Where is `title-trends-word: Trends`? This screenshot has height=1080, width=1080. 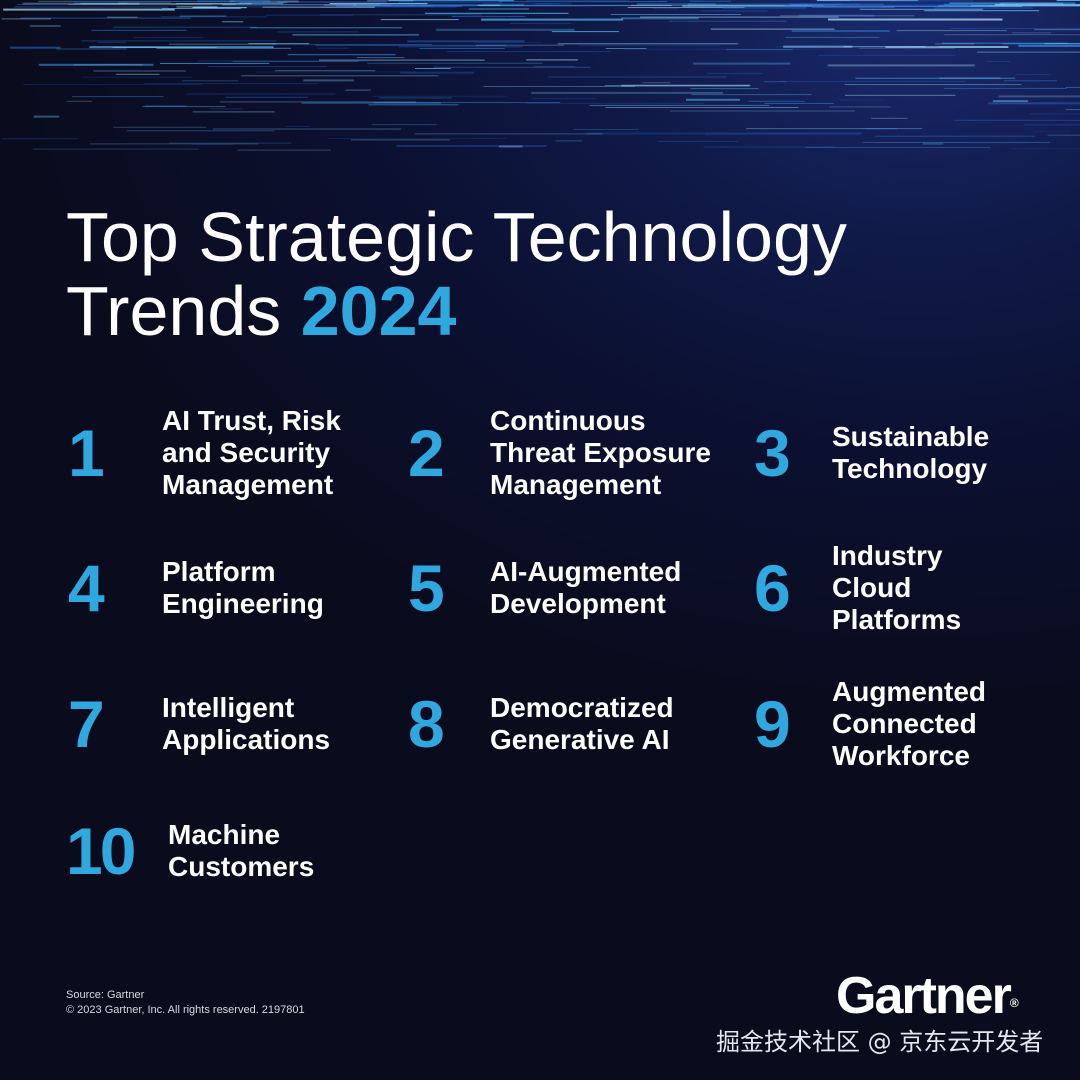
title-trends-word: Trends is located at coordinates (183, 311).